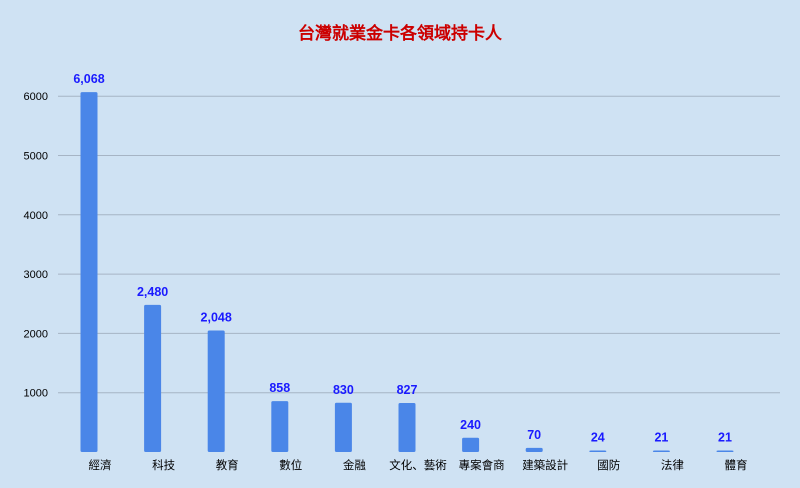 This screenshot has height=488, width=800. Describe the element at coordinates (36, 157) in the screenshot. I see `y-tick-label: 5000` at that location.